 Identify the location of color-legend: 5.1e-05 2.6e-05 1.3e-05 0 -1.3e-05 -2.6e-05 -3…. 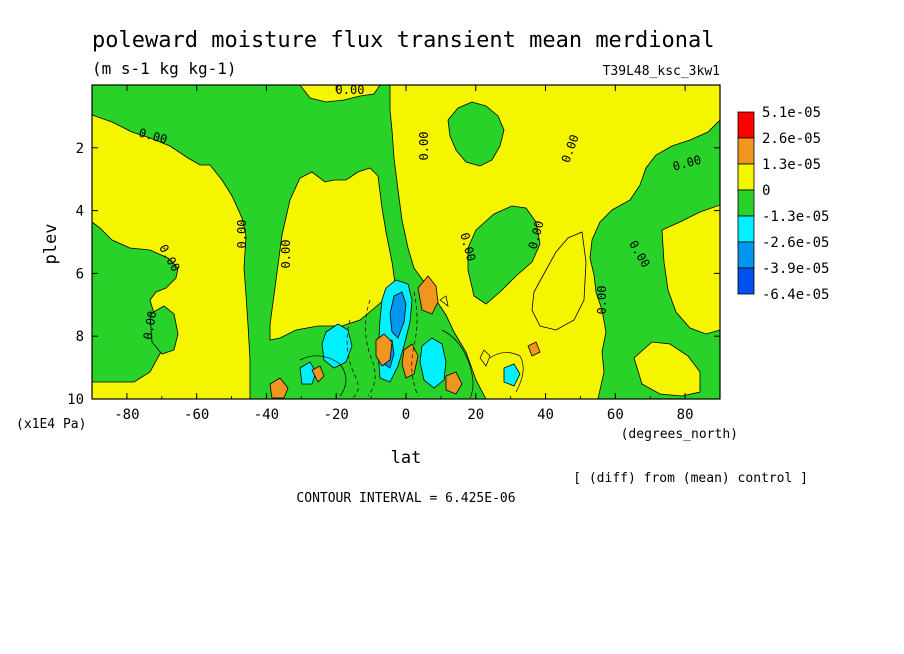
(783, 204).